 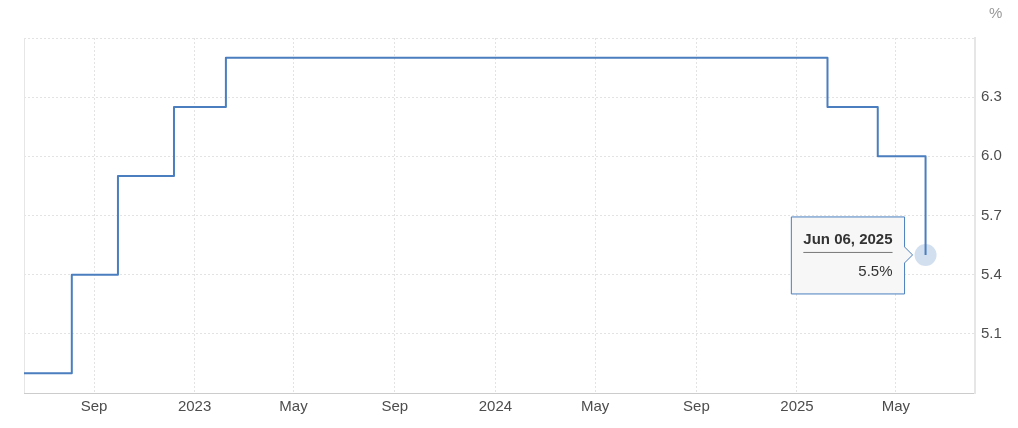 What do you see at coordinates (991, 332) in the screenshot?
I see `y-tick-label: 5.1` at bounding box center [991, 332].